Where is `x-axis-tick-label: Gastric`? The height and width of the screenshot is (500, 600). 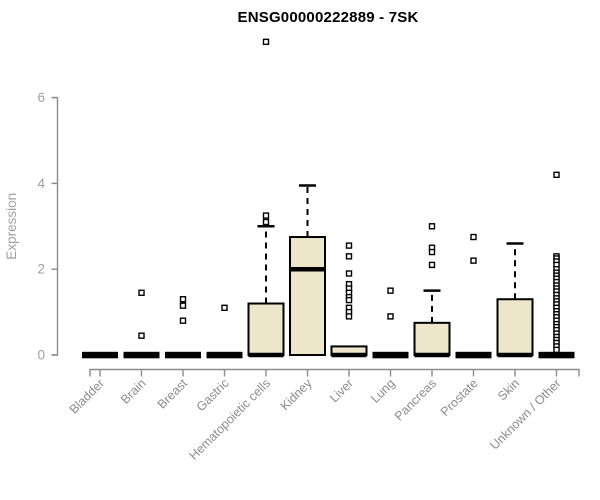
x-axis-tick-label: Gastric is located at coordinates (213, 395).